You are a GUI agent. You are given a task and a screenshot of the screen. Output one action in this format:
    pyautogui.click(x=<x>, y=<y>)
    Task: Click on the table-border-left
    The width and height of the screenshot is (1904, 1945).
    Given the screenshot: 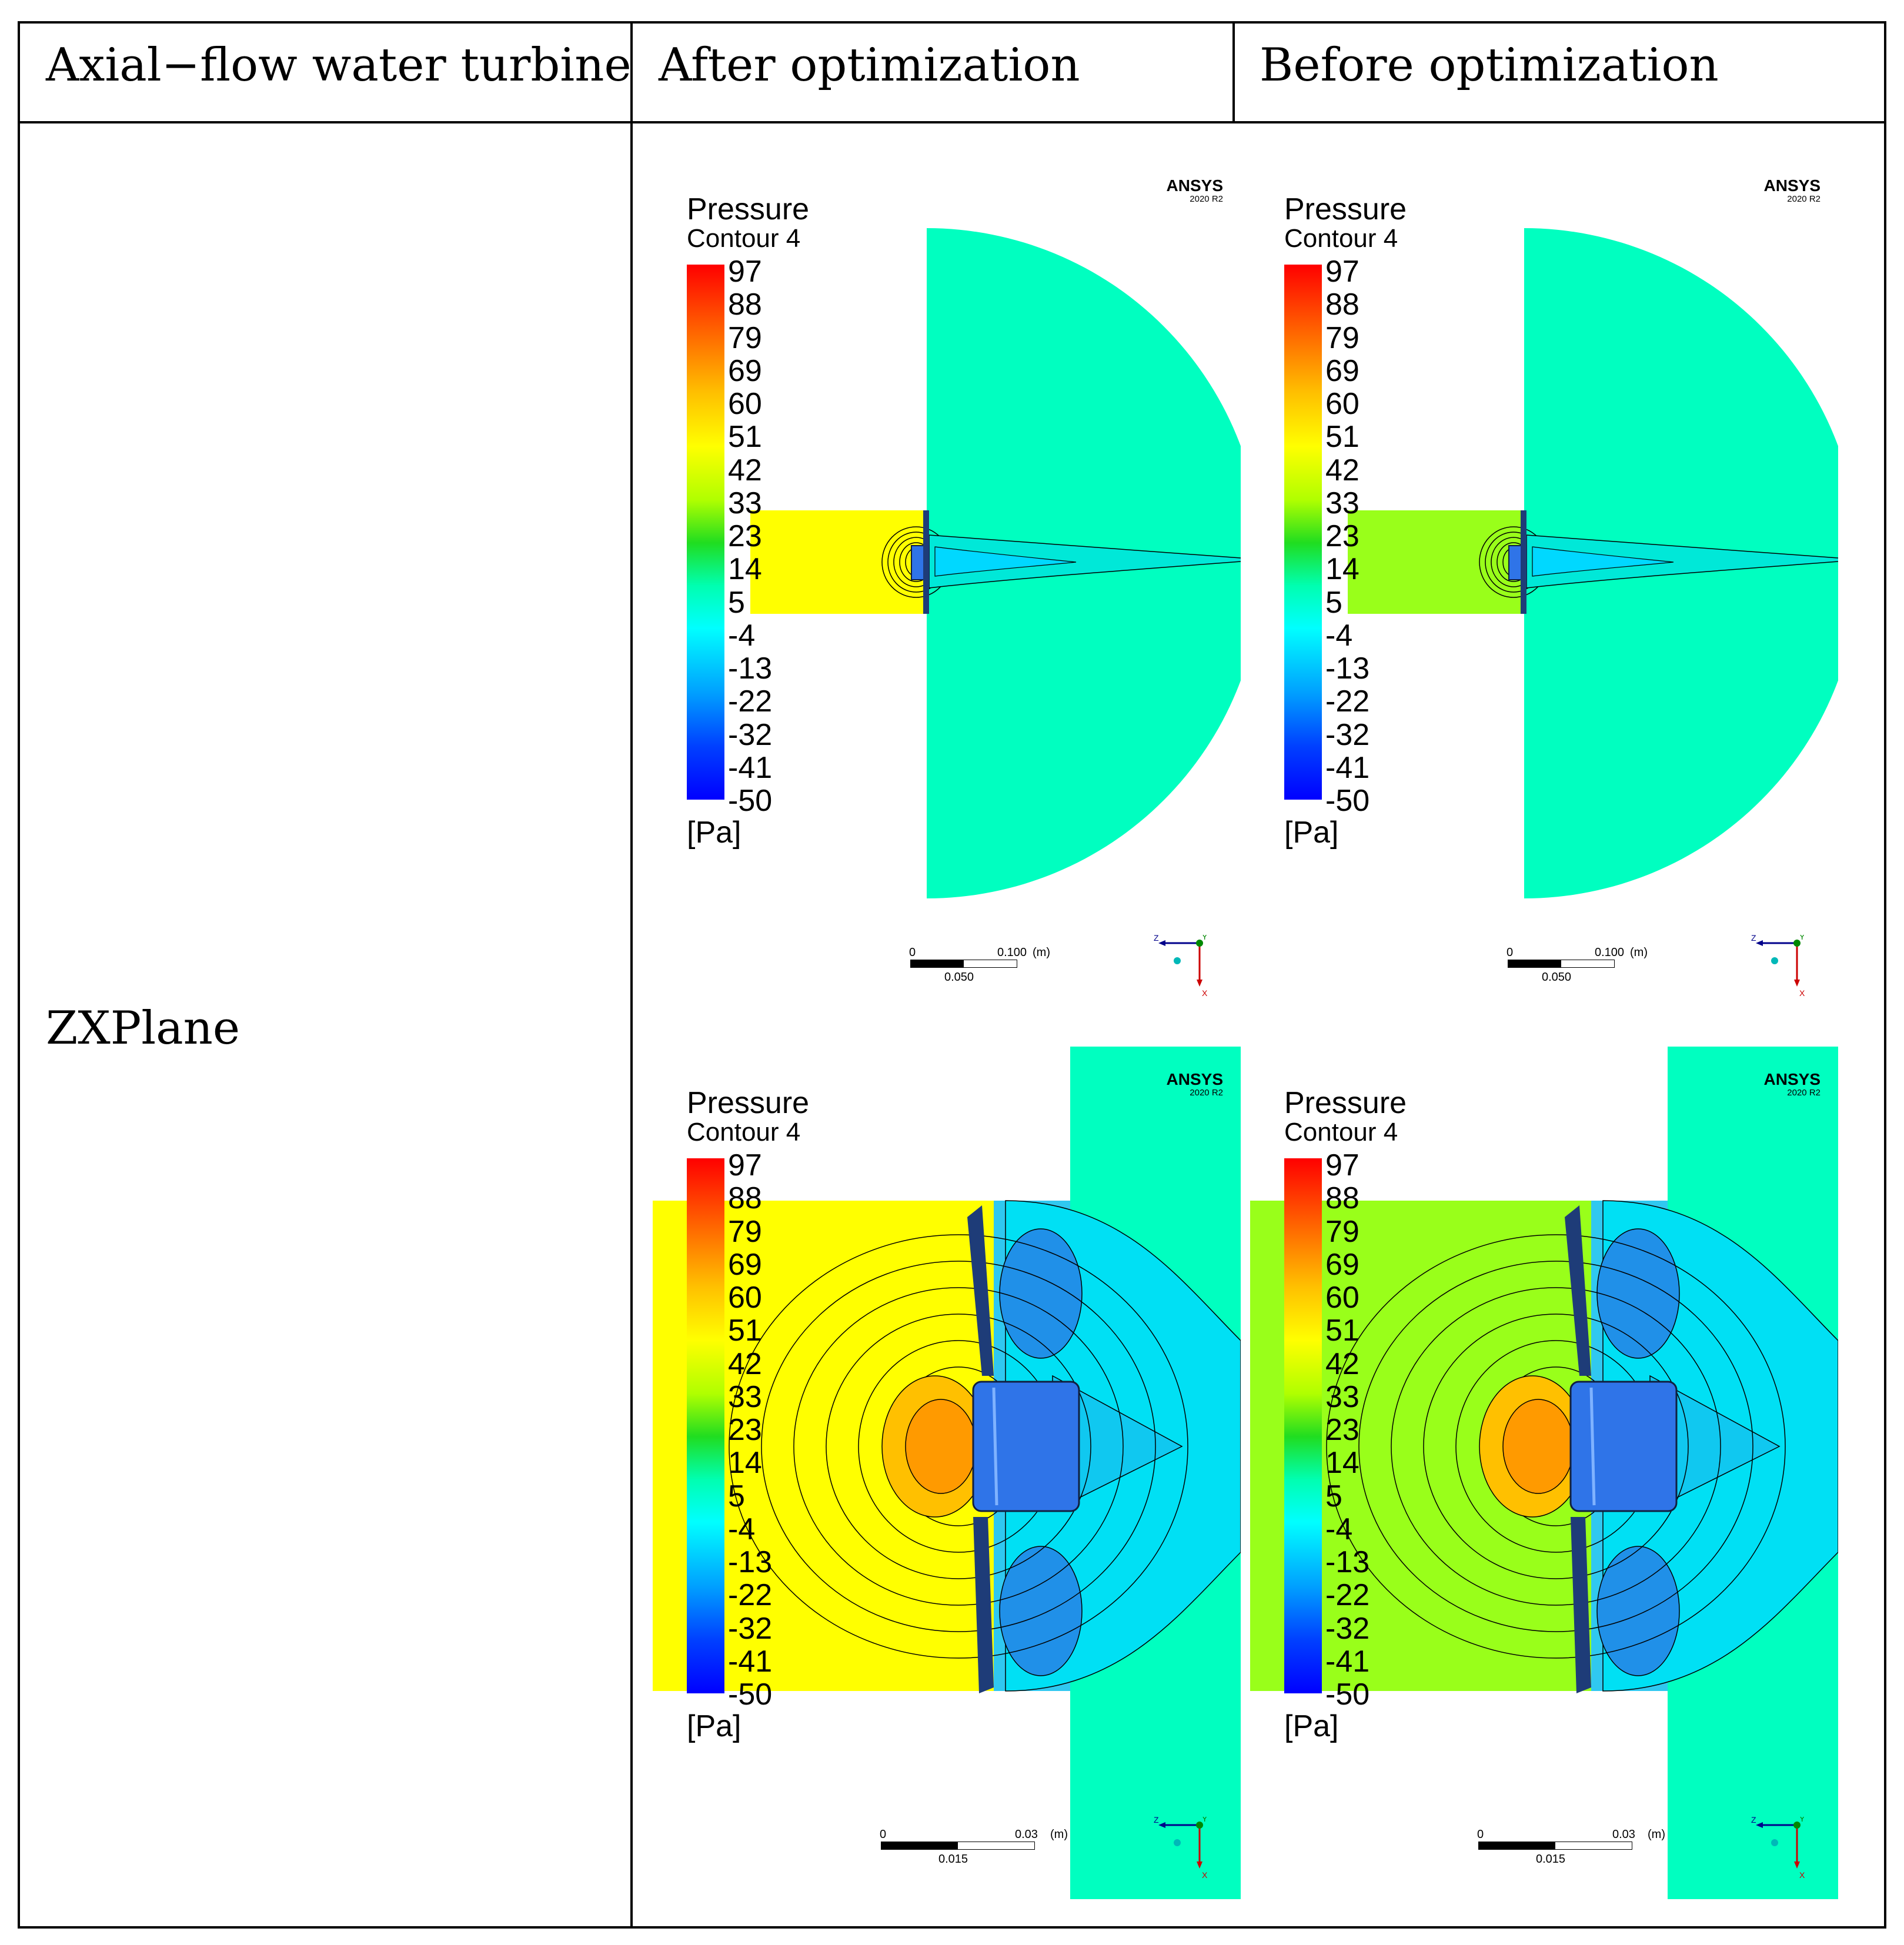 What is the action you would take?
    pyautogui.click(x=19, y=975)
    